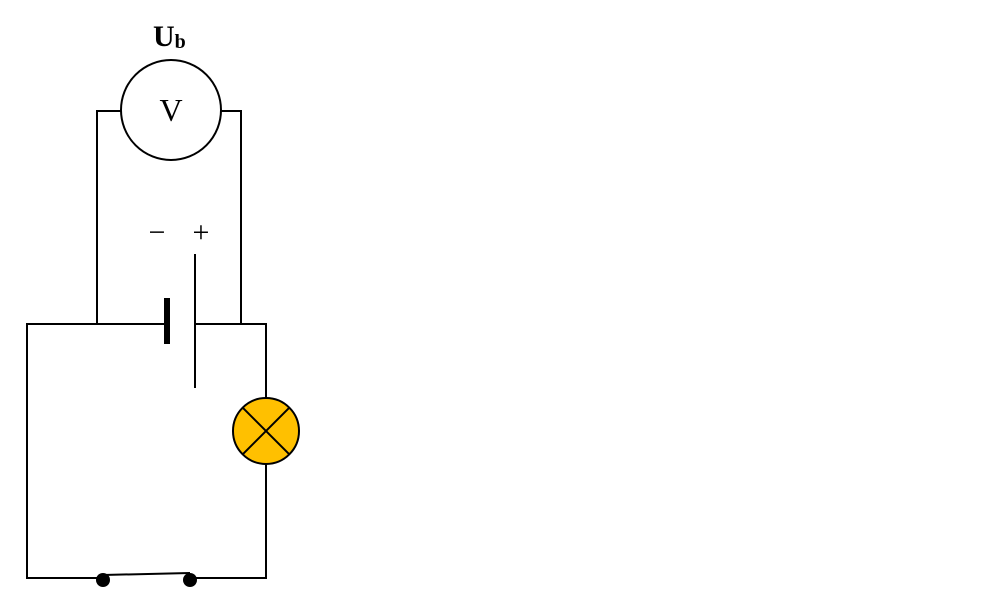 This screenshot has height=611, width=1000. I want to click on top-left-wire, so click(95, 451).